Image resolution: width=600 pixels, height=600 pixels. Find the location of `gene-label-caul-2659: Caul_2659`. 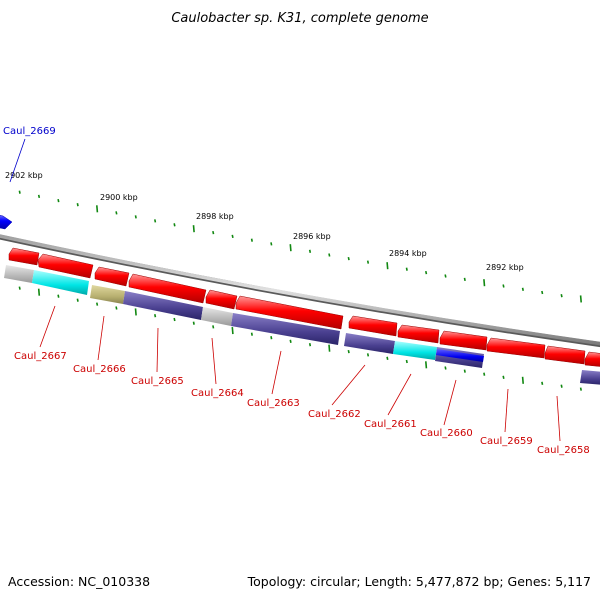

gene-label-caul-2659: Caul_2659 is located at coordinates (506, 441).